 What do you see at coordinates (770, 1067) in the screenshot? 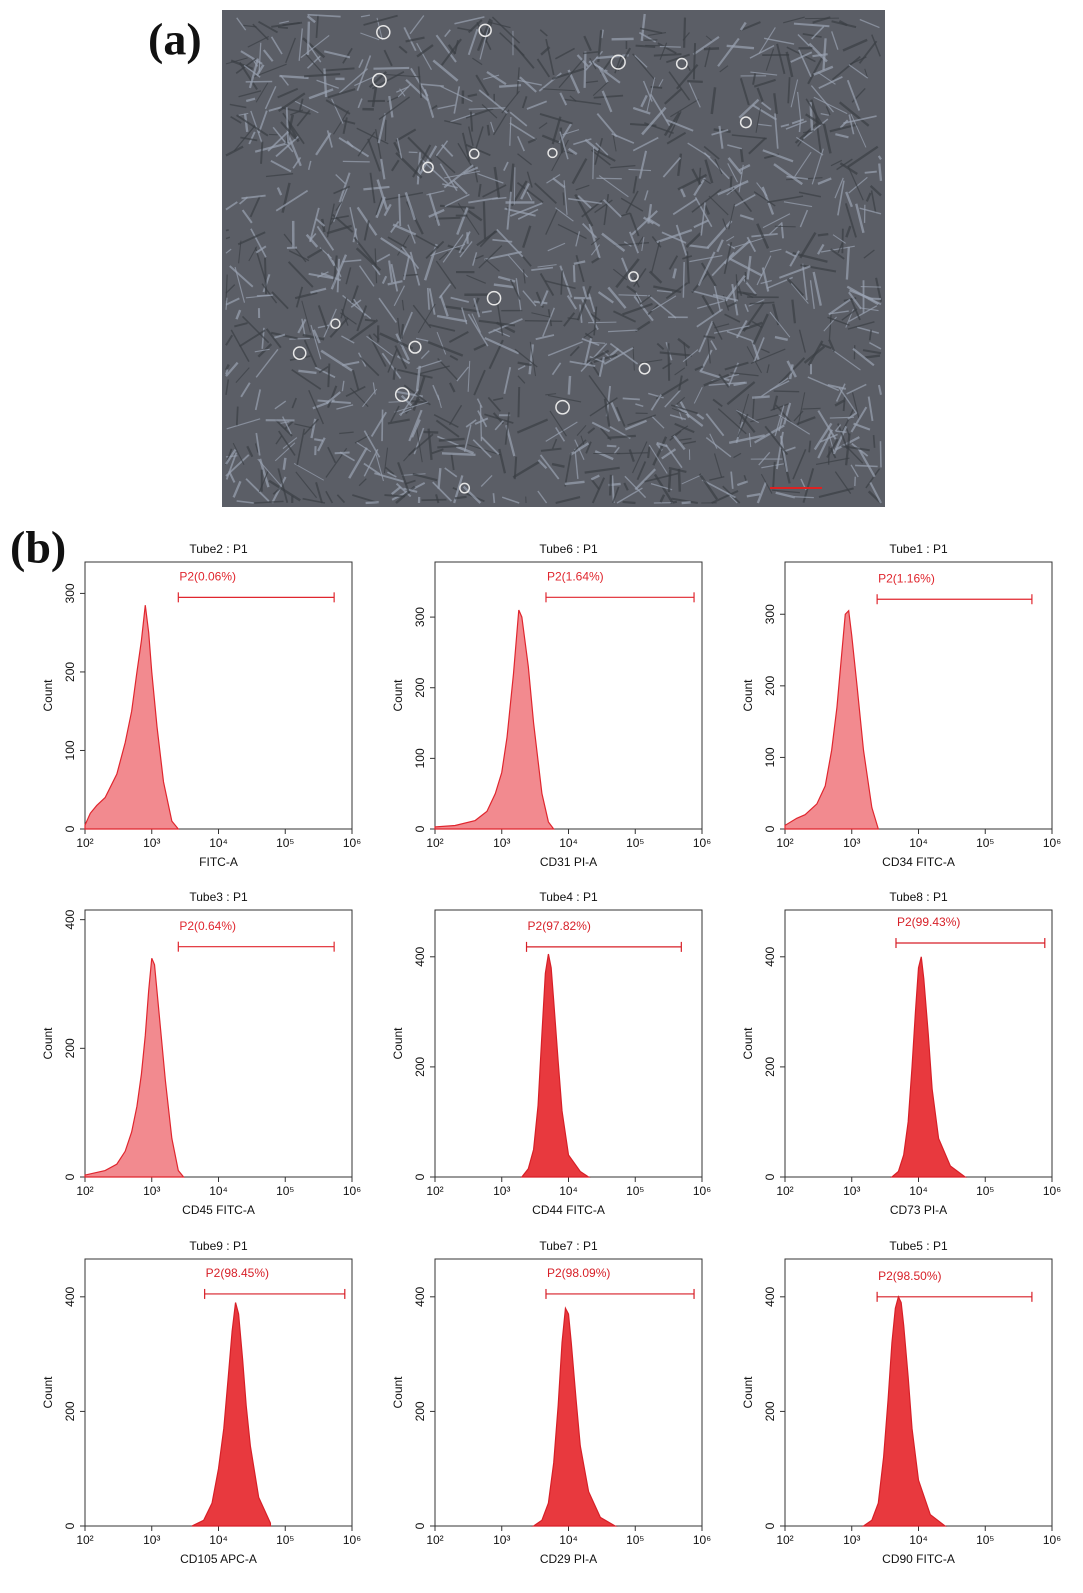
I see `y-tick-label: 200` at bounding box center [770, 1067].